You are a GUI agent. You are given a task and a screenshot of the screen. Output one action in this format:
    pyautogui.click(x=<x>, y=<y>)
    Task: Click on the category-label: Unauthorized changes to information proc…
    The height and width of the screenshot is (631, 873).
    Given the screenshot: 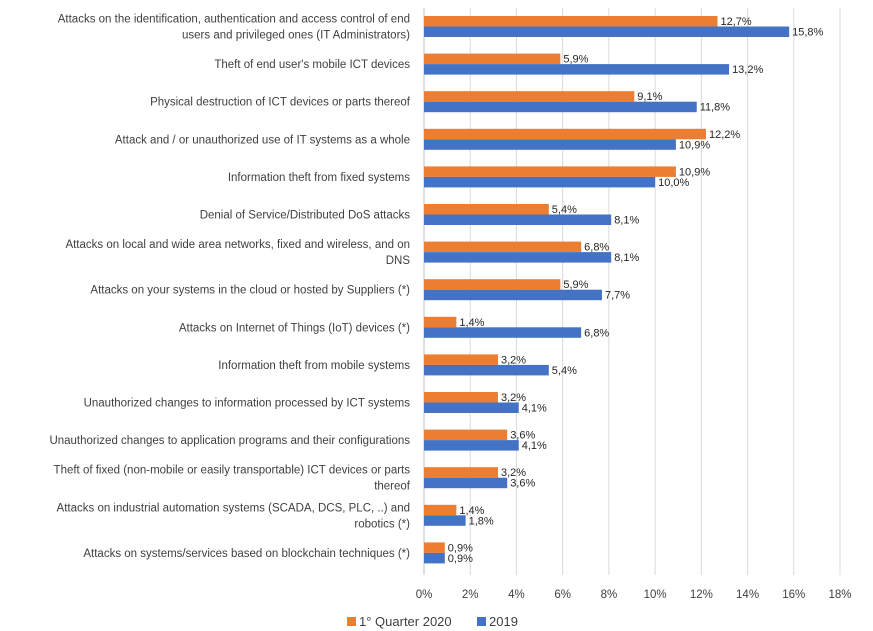 What is the action you would take?
    pyautogui.click(x=247, y=404)
    